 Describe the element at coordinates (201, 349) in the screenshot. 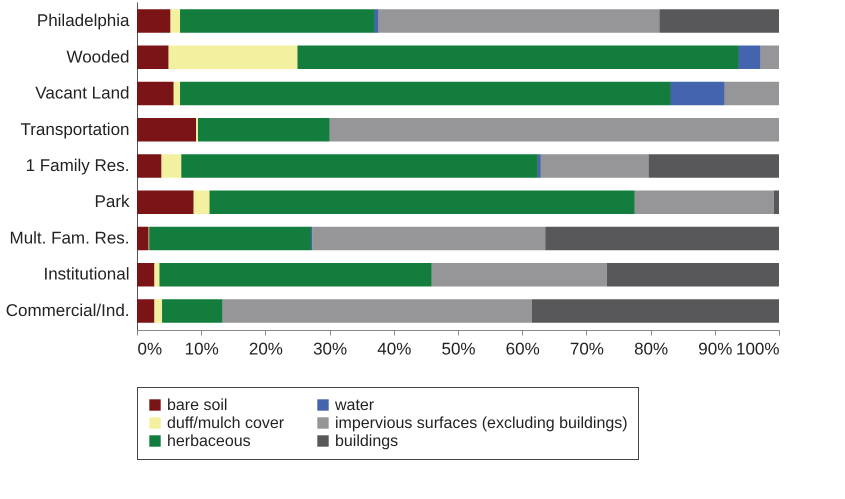

I see `x-tick-label: 10%` at that location.